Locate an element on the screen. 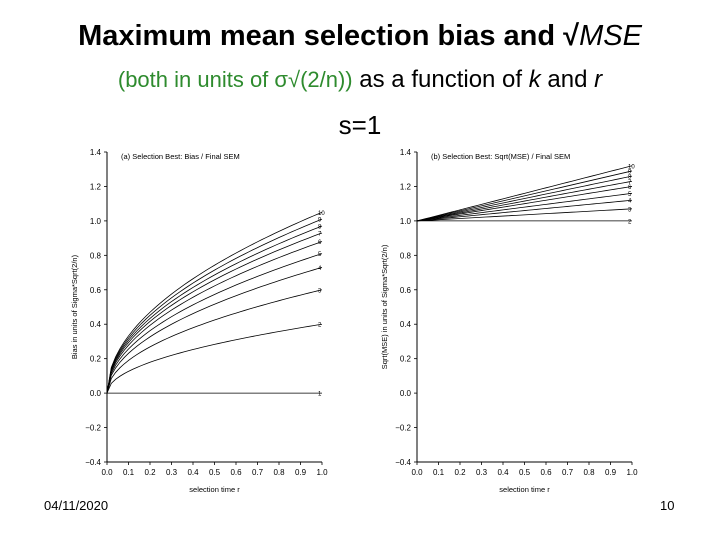 Image resolution: width=720 pixels, height=540 pixels. s-parameter-label: s=1 is located at coordinates (360, 125).